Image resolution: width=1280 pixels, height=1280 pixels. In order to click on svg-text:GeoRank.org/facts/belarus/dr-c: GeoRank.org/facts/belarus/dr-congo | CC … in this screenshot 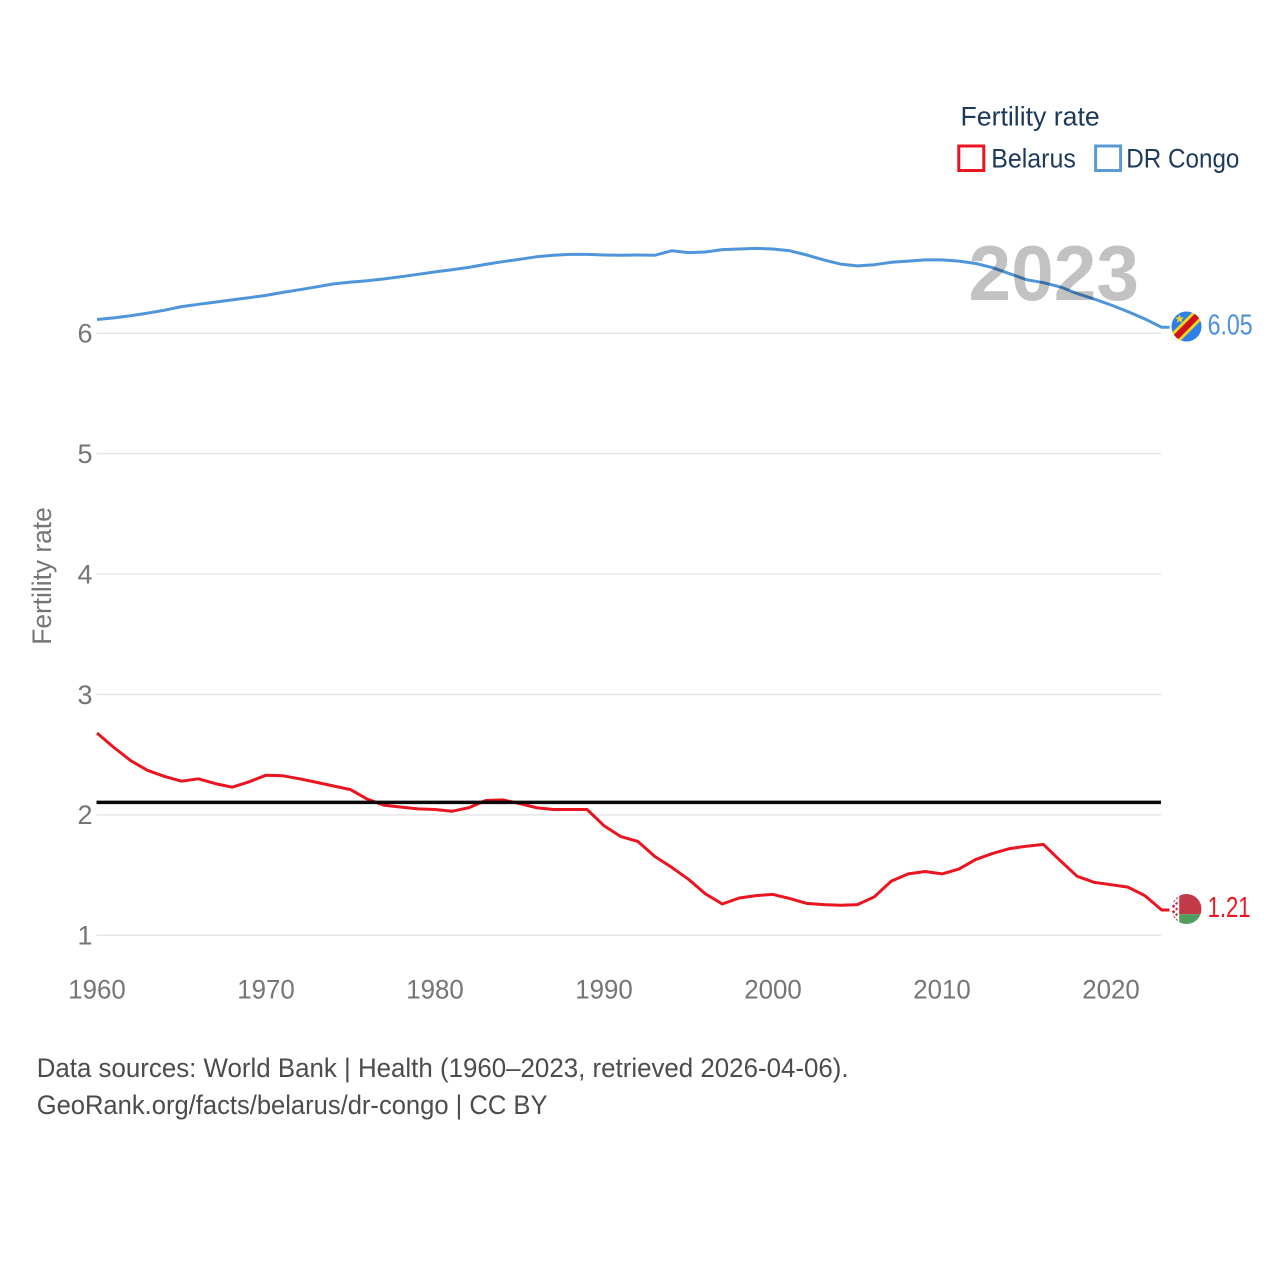, I will do `click(292, 1105)`.